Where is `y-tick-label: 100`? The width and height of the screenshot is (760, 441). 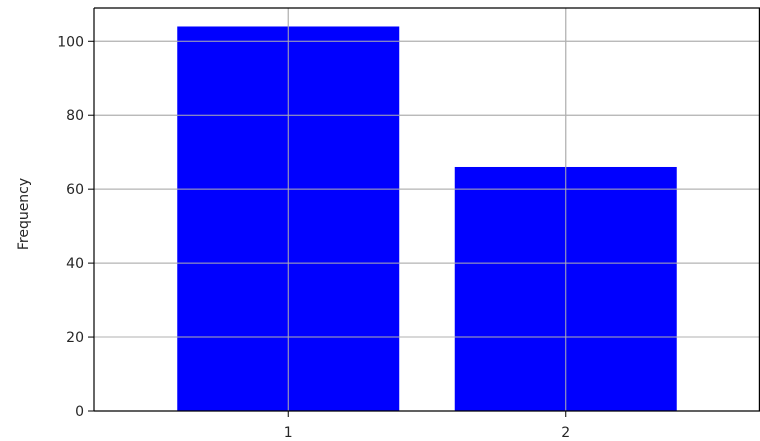
y-tick-label: 100 is located at coordinates (70, 42).